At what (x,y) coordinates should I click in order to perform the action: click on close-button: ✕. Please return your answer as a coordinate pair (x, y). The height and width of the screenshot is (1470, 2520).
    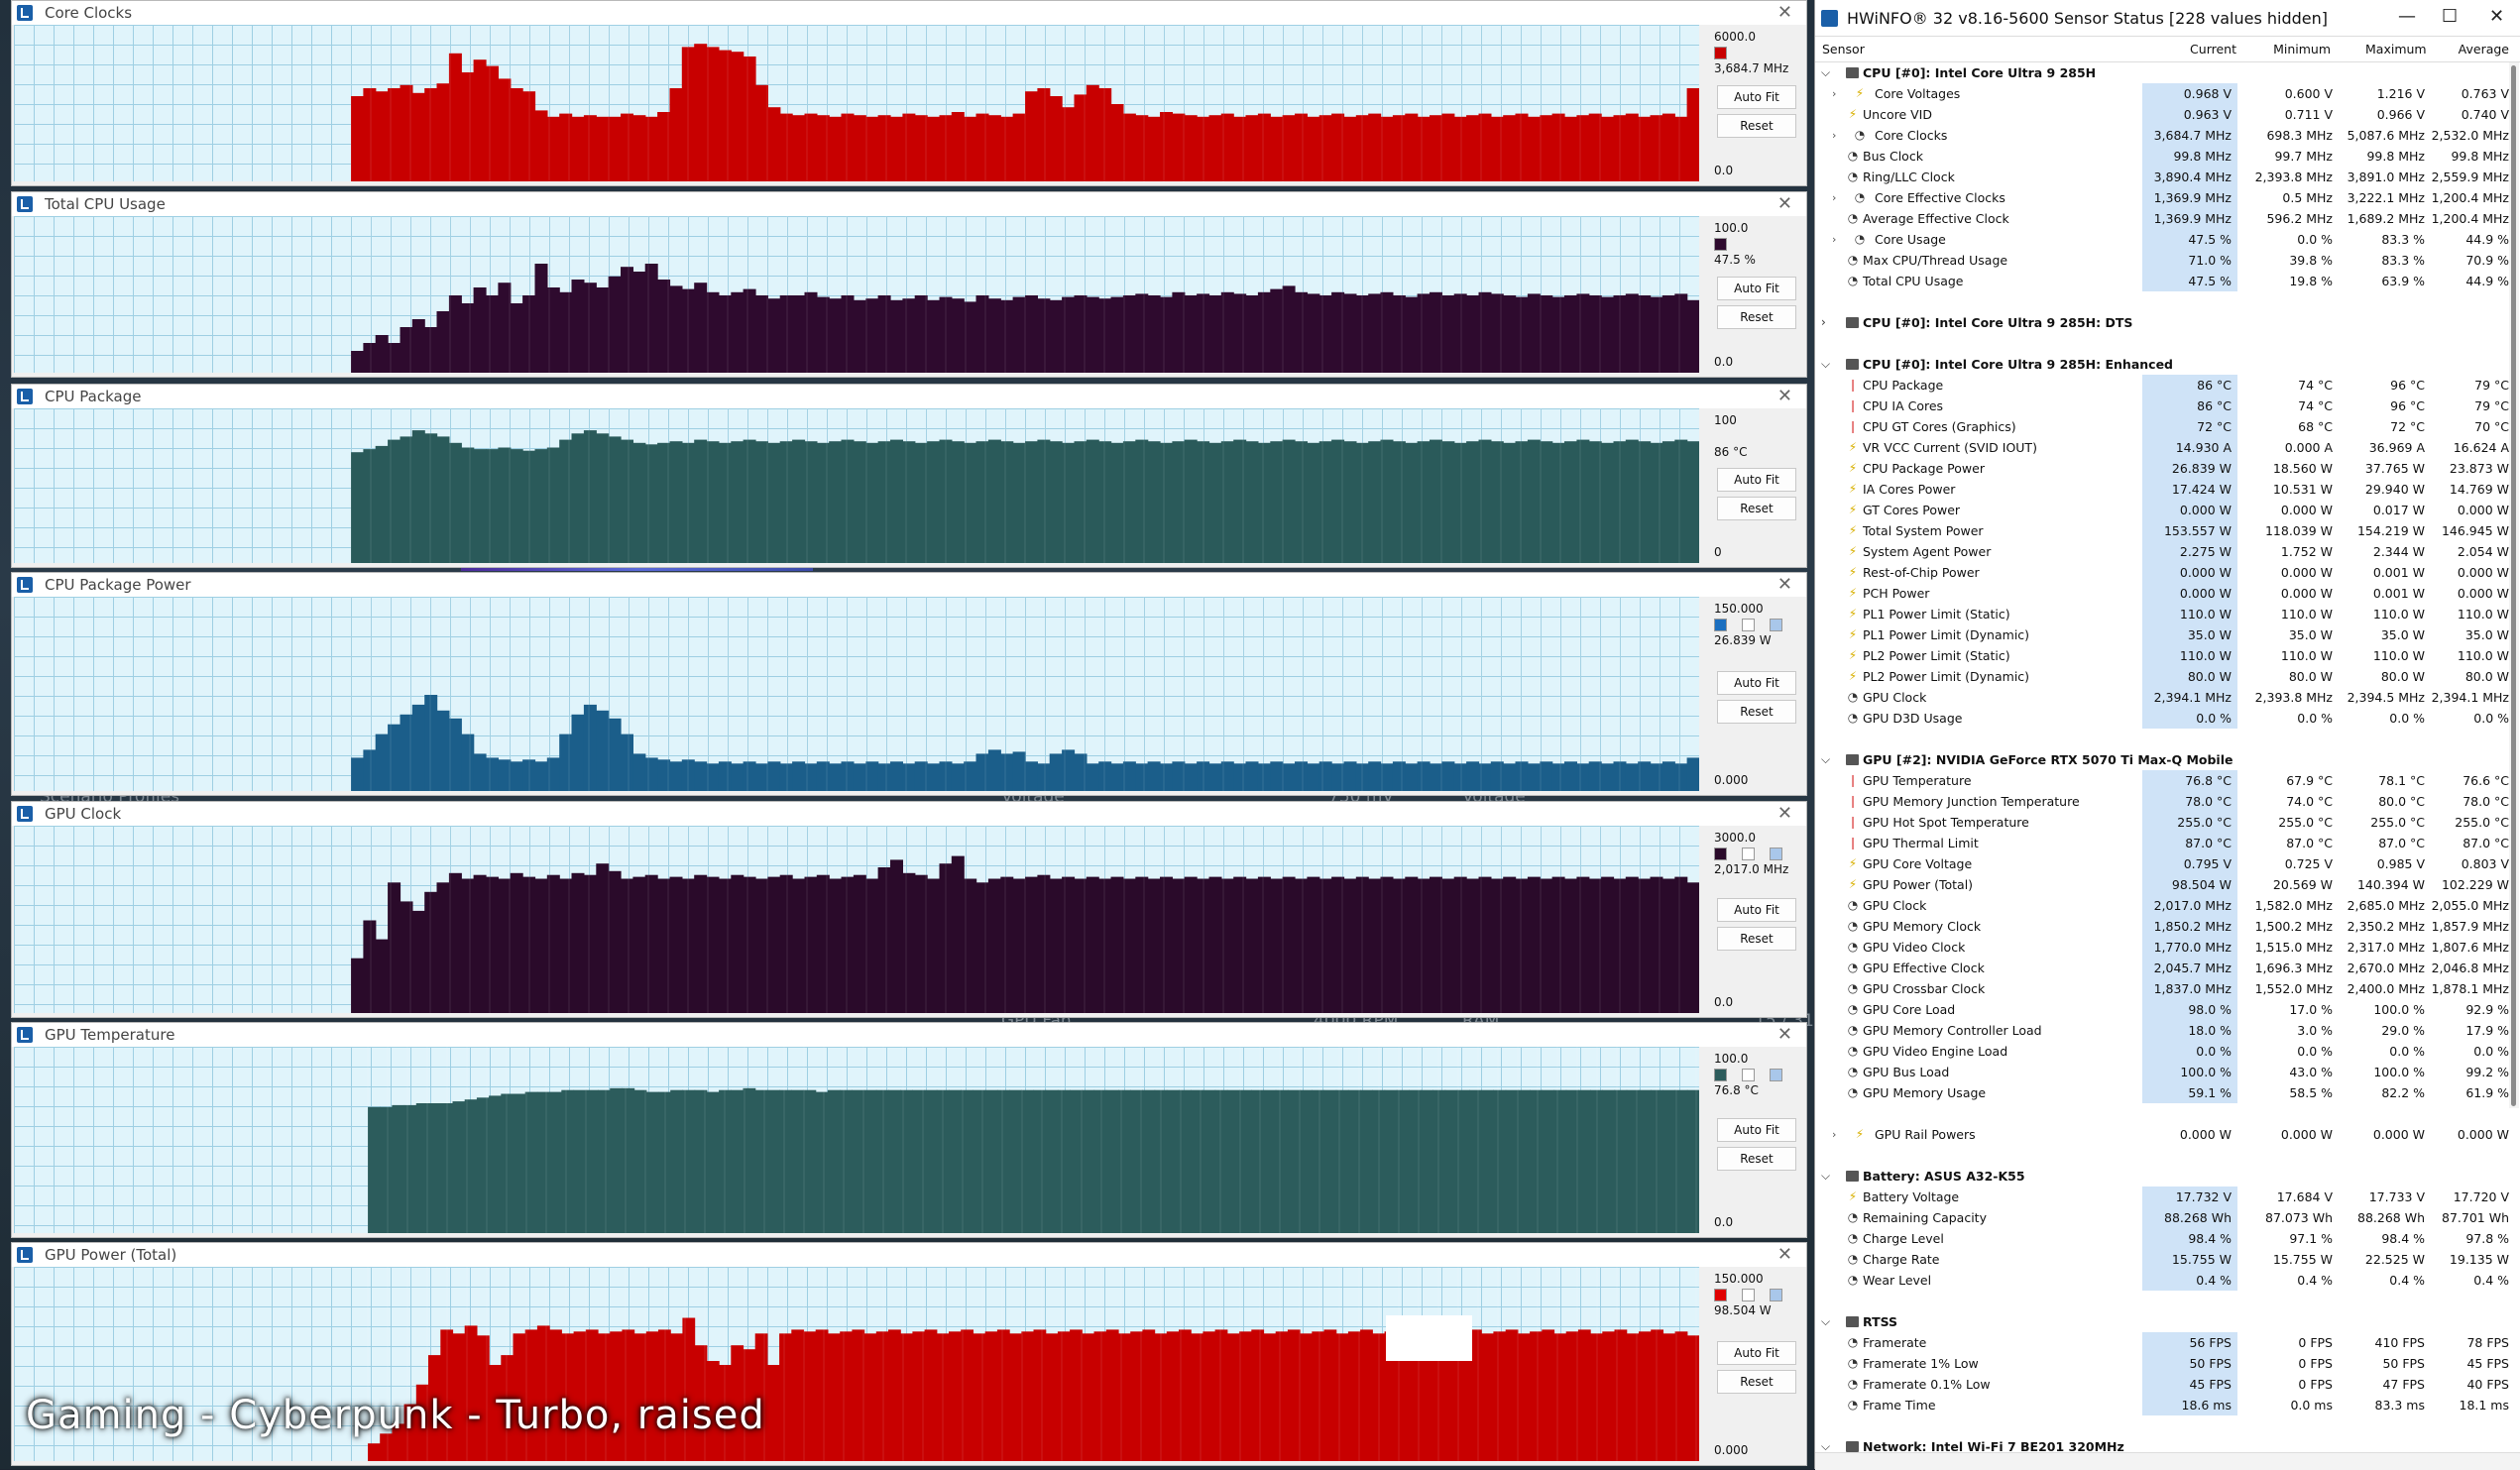
    Looking at the image, I should click on (2497, 16).